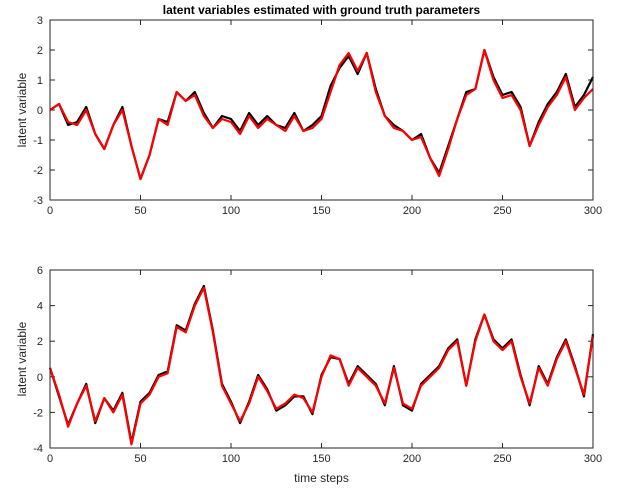 The image size is (619, 494). I want to click on y-tick-label: -3, so click(38, 201).